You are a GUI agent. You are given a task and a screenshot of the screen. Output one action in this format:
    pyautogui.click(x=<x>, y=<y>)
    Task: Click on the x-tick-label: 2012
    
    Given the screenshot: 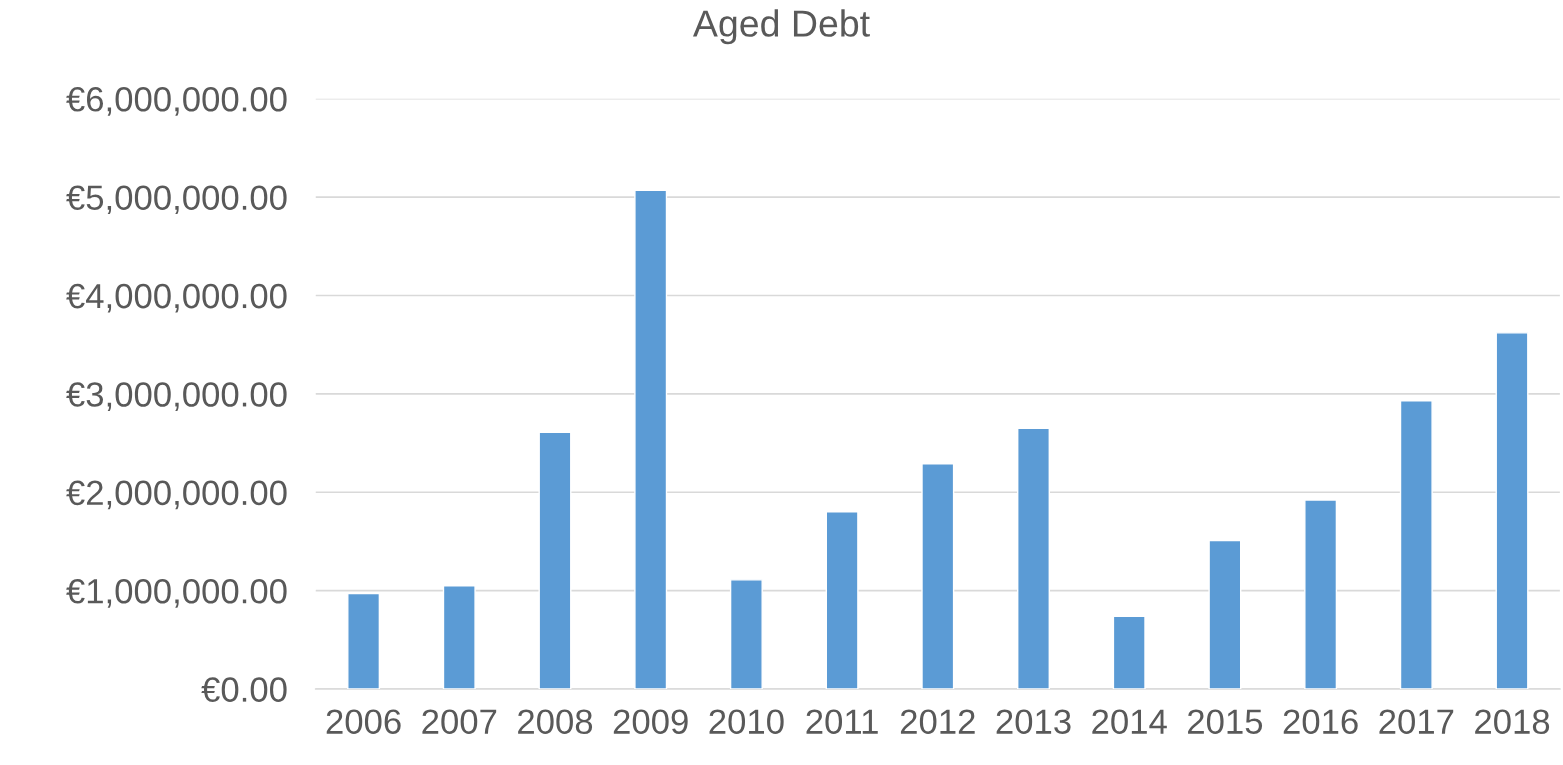 What is the action you would take?
    pyautogui.click(x=937, y=721)
    